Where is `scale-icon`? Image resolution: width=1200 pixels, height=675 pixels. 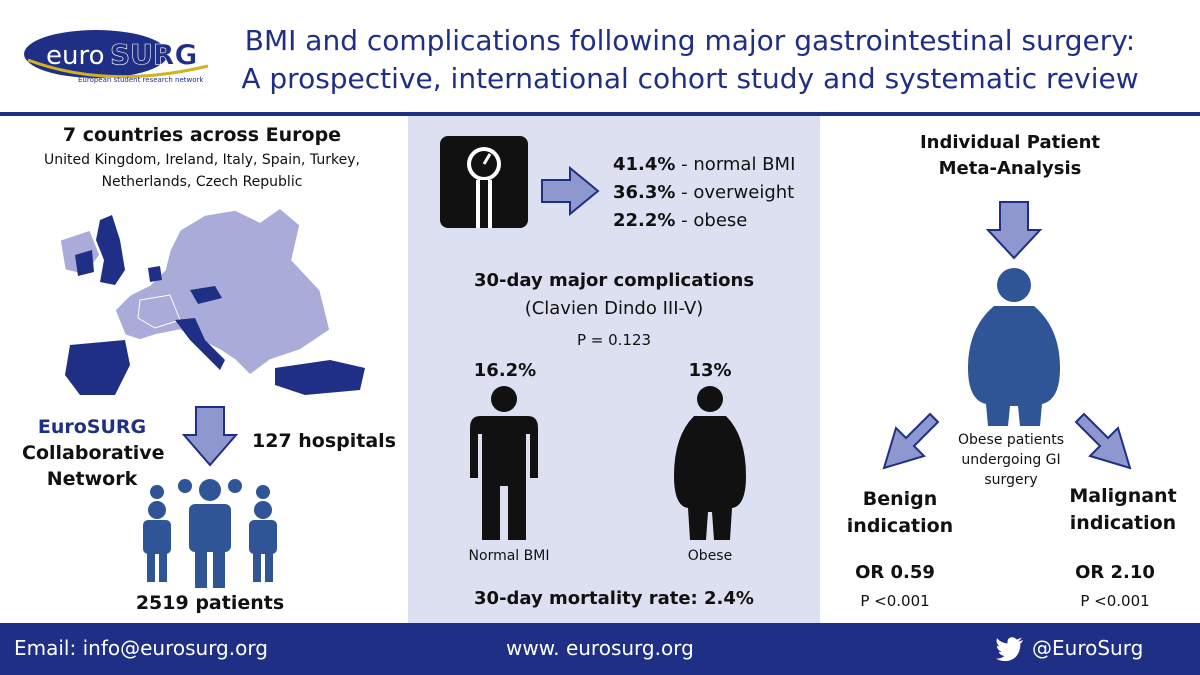 scale-icon is located at coordinates (484, 182).